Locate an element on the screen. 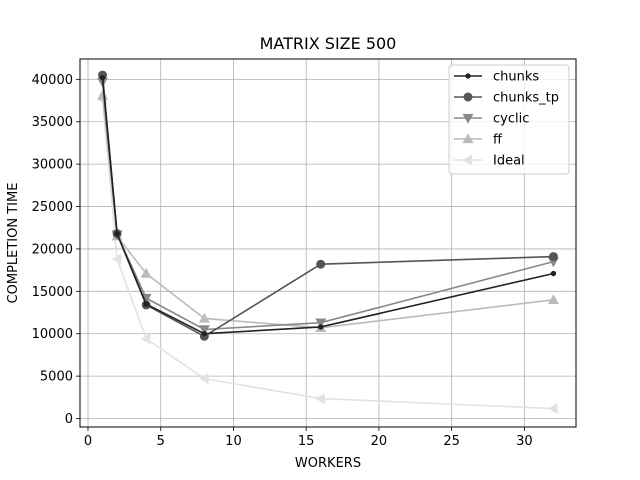 This screenshot has width=640, height=480. legend-item-chunks: chunks is located at coordinates (496, 77).